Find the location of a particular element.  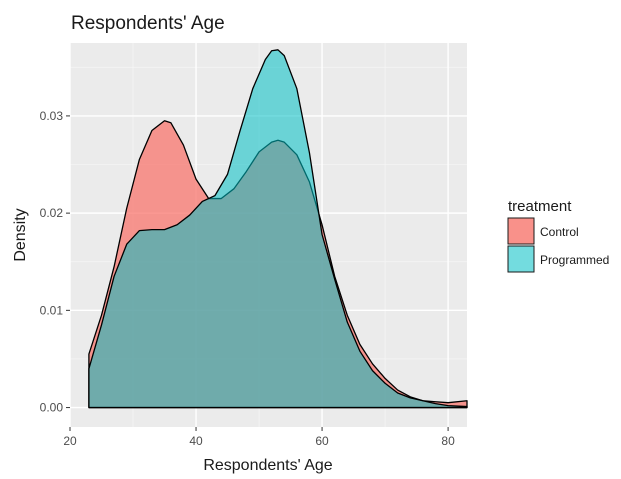

y-tick-label: 0.02 is located at coordinates (52, 213).